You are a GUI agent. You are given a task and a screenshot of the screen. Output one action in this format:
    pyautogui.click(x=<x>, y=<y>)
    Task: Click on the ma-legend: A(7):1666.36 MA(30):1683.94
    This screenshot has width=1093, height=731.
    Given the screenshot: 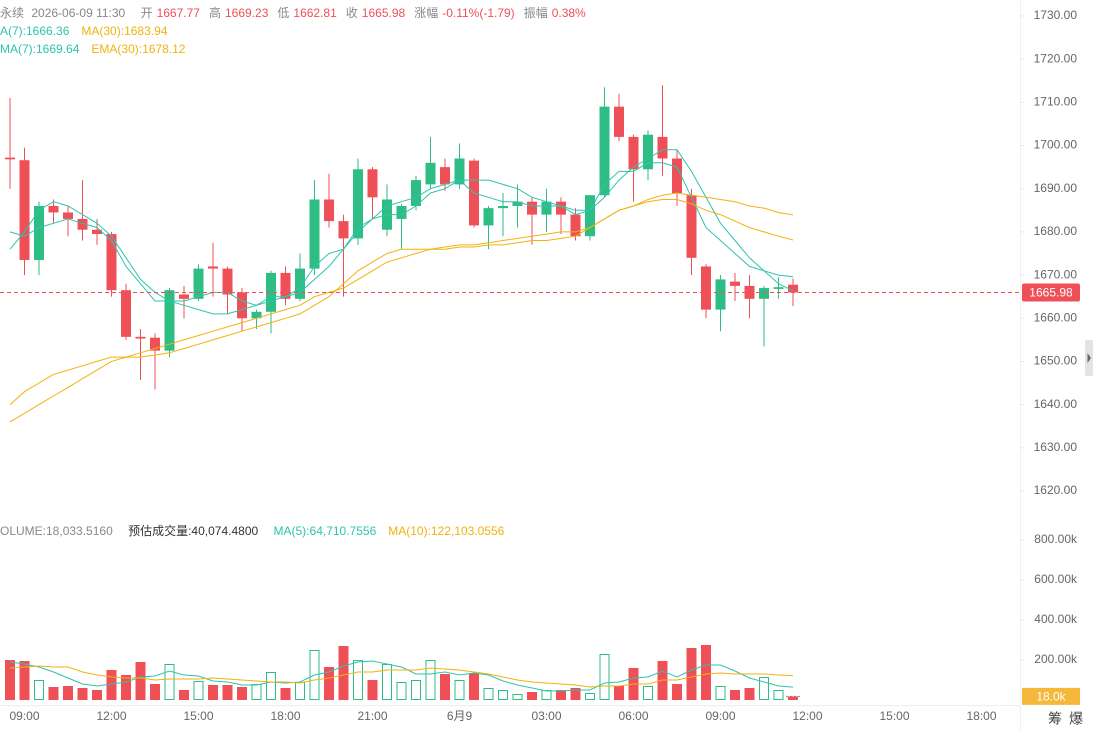 What is the action you would take?
    pyautogui.click(x=89, y=31)
    